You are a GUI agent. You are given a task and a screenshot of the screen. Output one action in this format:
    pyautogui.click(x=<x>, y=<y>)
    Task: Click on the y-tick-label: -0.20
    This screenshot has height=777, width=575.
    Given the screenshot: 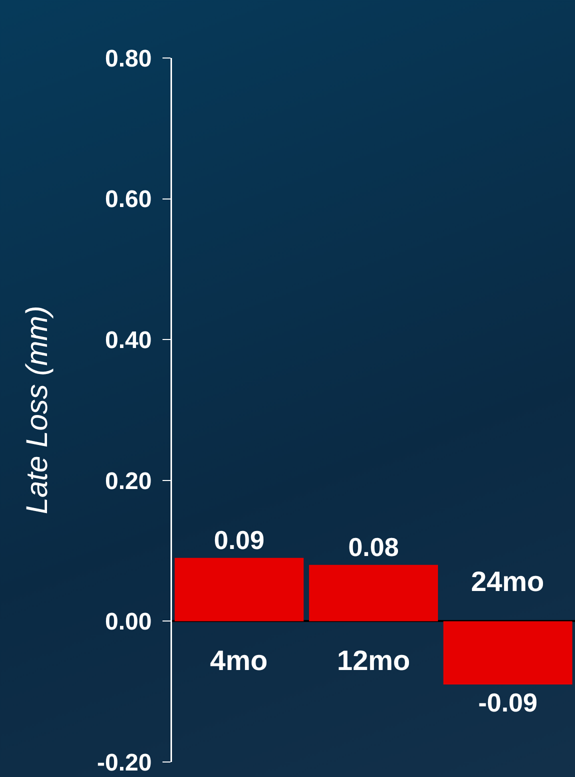 What is the action you would take?
    pyautogui.click(x=124, y=762)
    